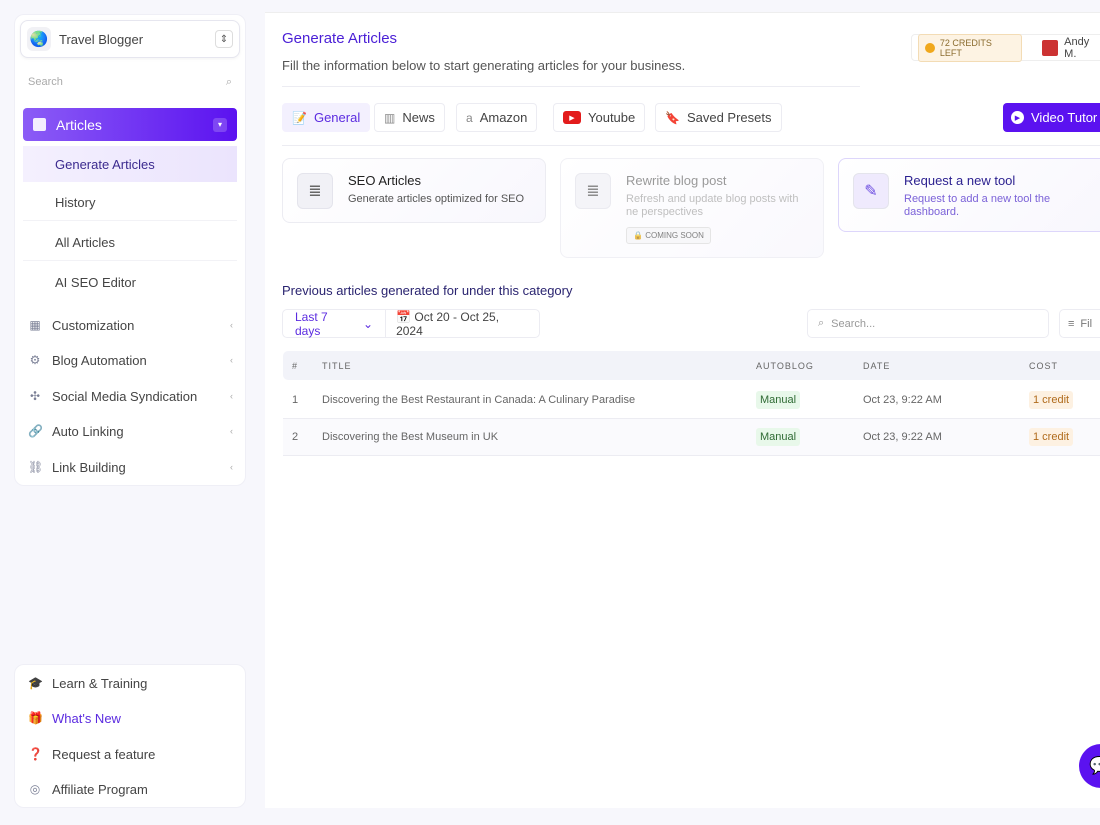 This screenshot has width=1100, height=825. What do you see at coordinates (612, 117) in the screenshot?
I see `tab-label: Youtube` at bounding box center [612, 117].